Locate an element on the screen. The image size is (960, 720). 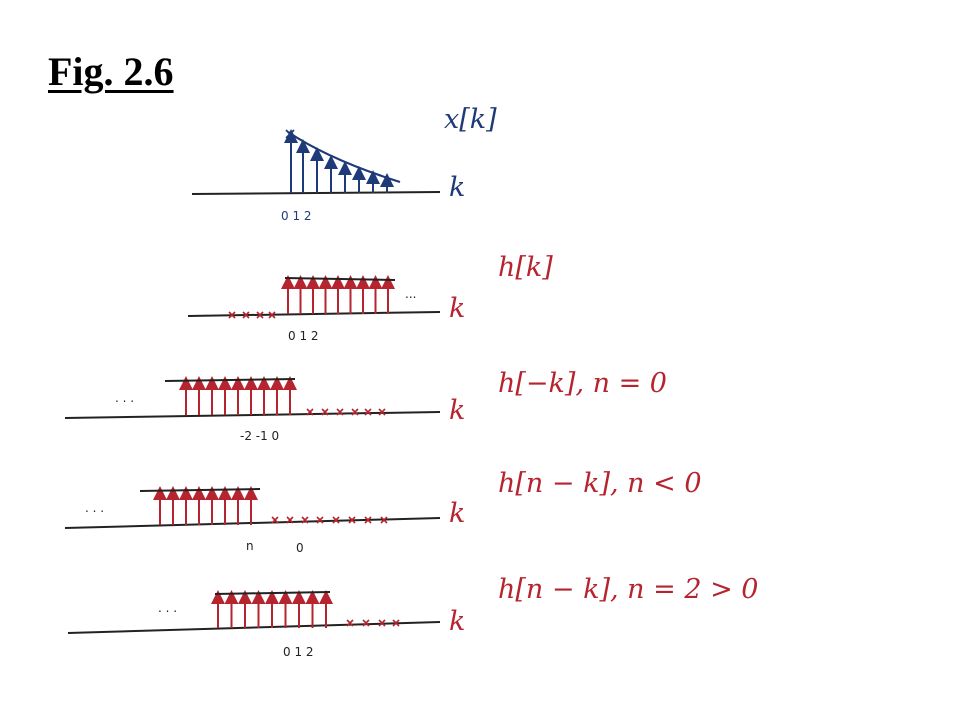
label-h-flip: h[−k], n = 0 is located at coordinates (582, 383).